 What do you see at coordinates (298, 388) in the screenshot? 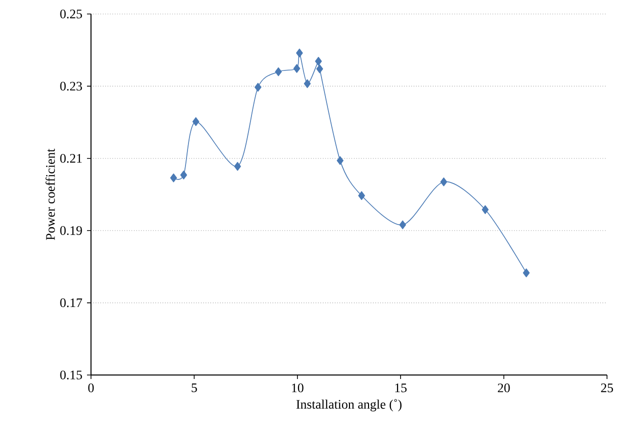
I see `x-tick-label: 10` at bounding box center [298, 388].